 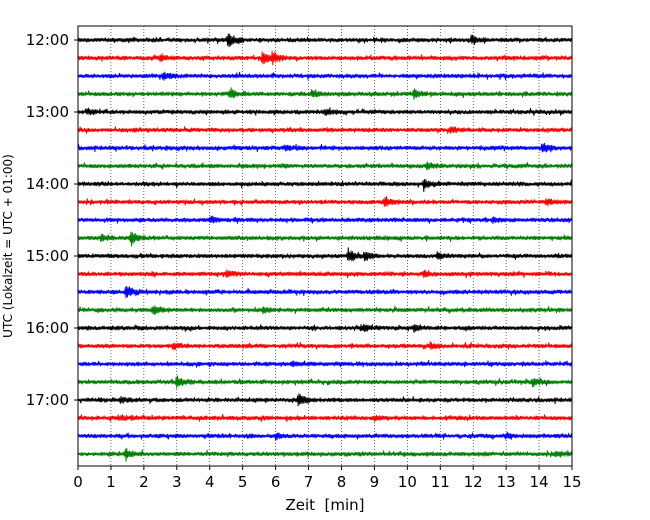 What do you see at coordinates (47, 328) in the screenshot?
I see `y-tick-label: 16:00` at bounding box center [47, 328].